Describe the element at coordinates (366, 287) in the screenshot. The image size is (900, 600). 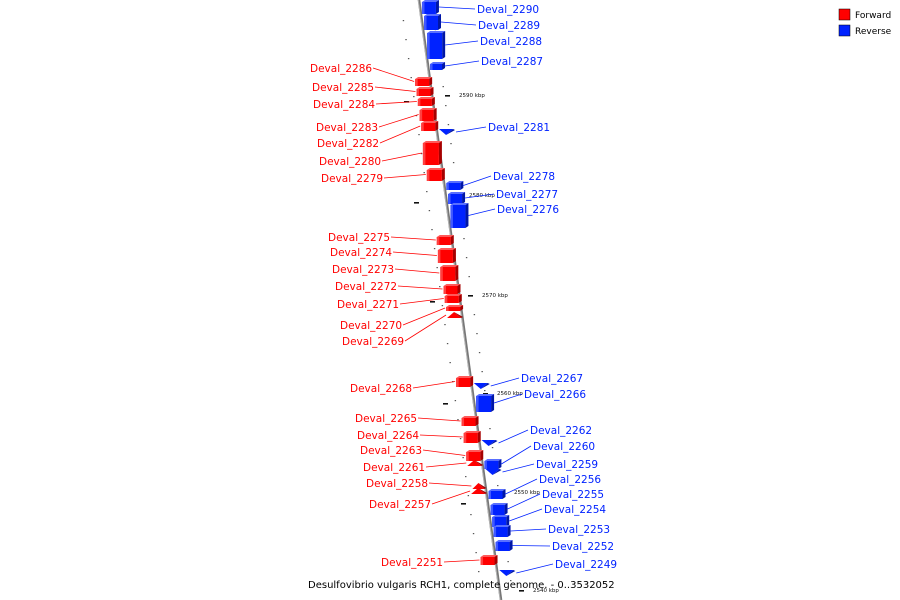
I see `gene-label: Deval_2272` at that location.